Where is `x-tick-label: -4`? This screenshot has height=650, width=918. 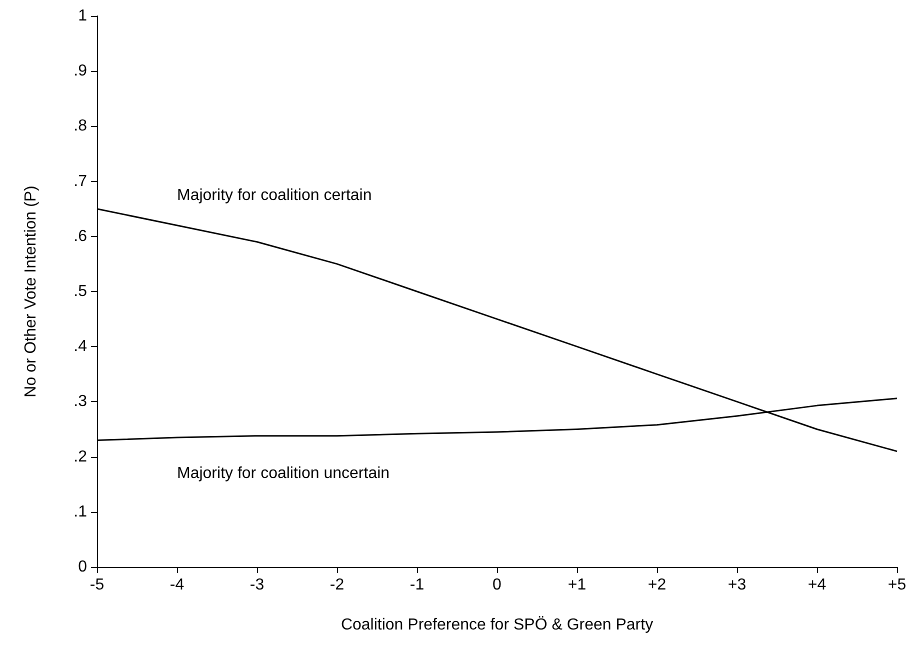
x-tick-label: -4 is located at coordinates (177, 585).